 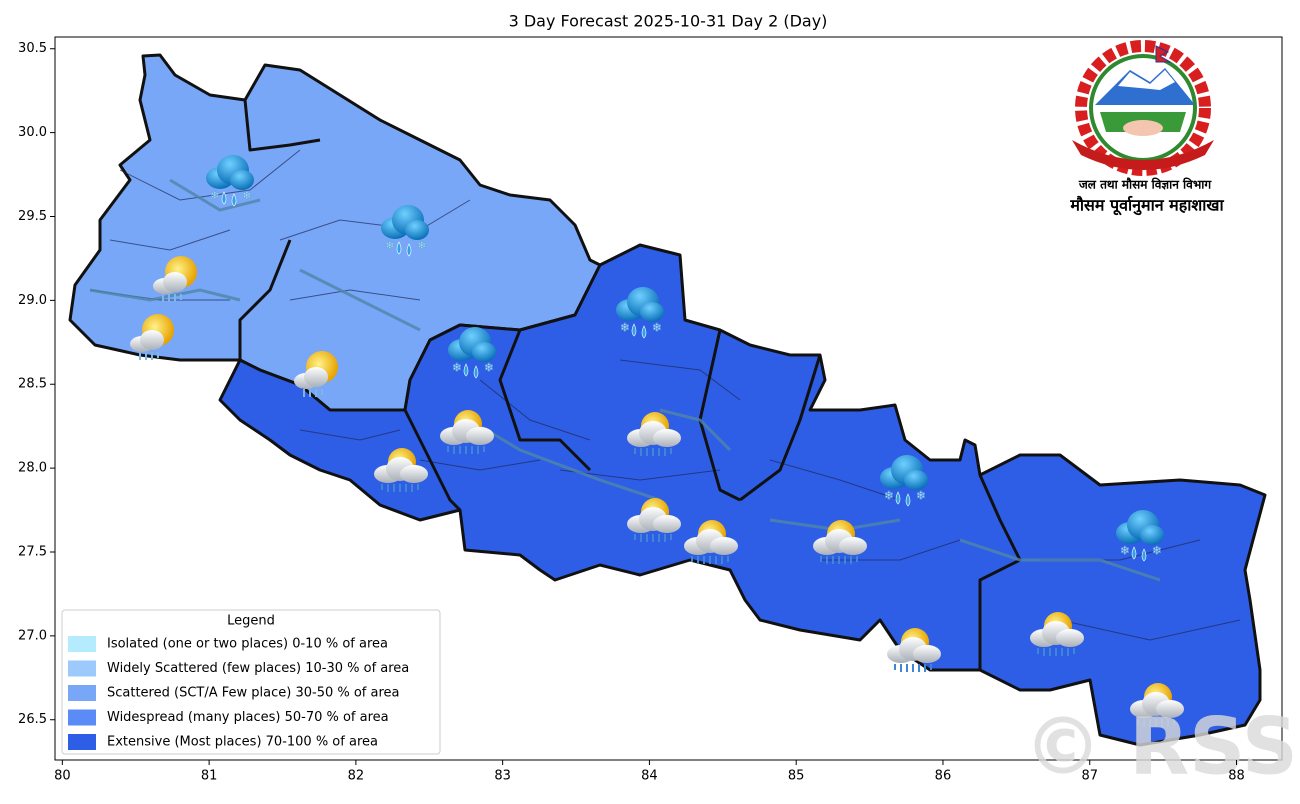 What do you see at coordinates (1236, 776) in the screenshot?
I see `x-tick-label: 88` at bounding box center [1236, 776].